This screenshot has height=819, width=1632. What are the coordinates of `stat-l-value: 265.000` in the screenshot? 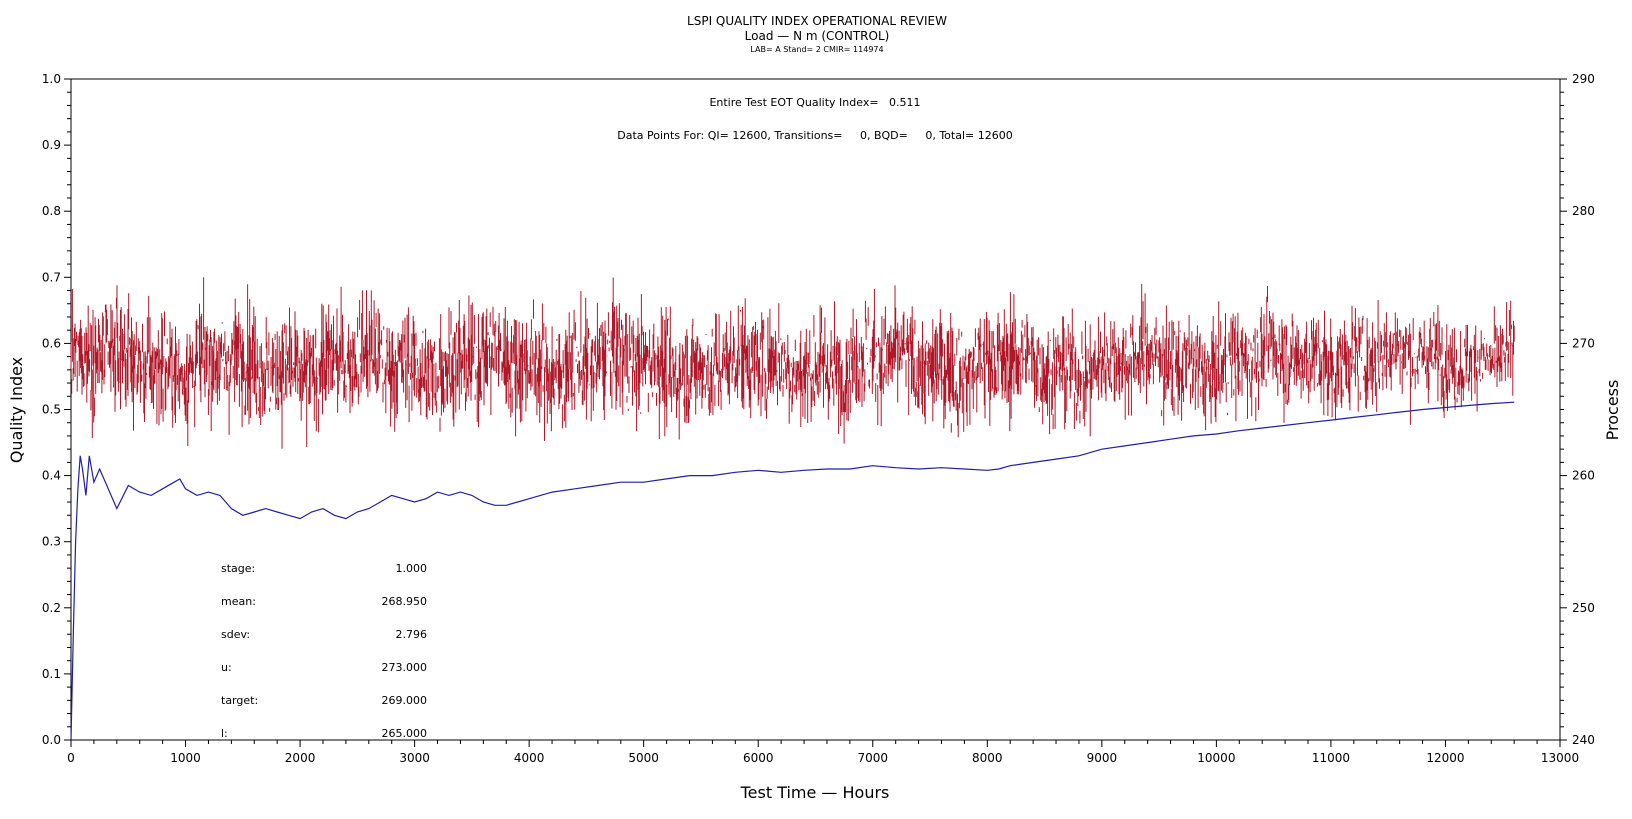 It's located at (405, 733).